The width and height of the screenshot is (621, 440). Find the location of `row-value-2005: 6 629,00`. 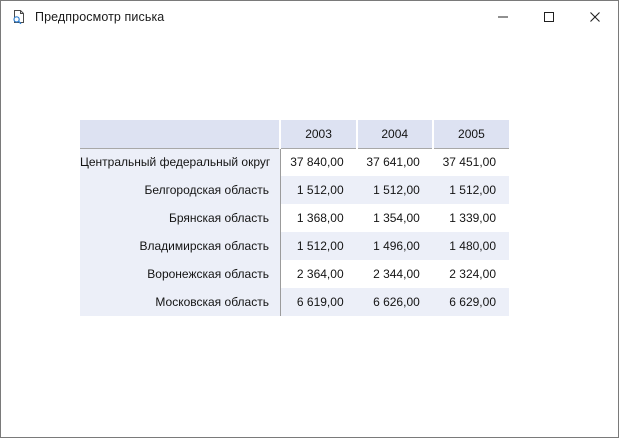

row-value-2005: 6 629,00 is located at coordinates (470, 302).